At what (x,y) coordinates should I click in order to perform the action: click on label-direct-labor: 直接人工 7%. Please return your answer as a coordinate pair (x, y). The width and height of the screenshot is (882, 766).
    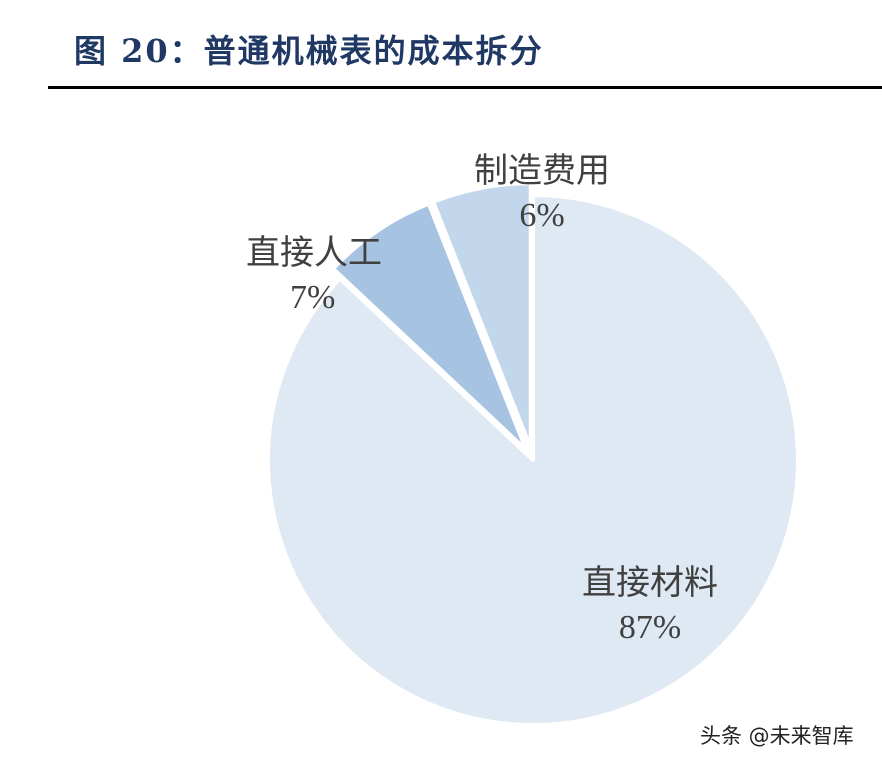
    Looking at the image, I should click on (314, 276).